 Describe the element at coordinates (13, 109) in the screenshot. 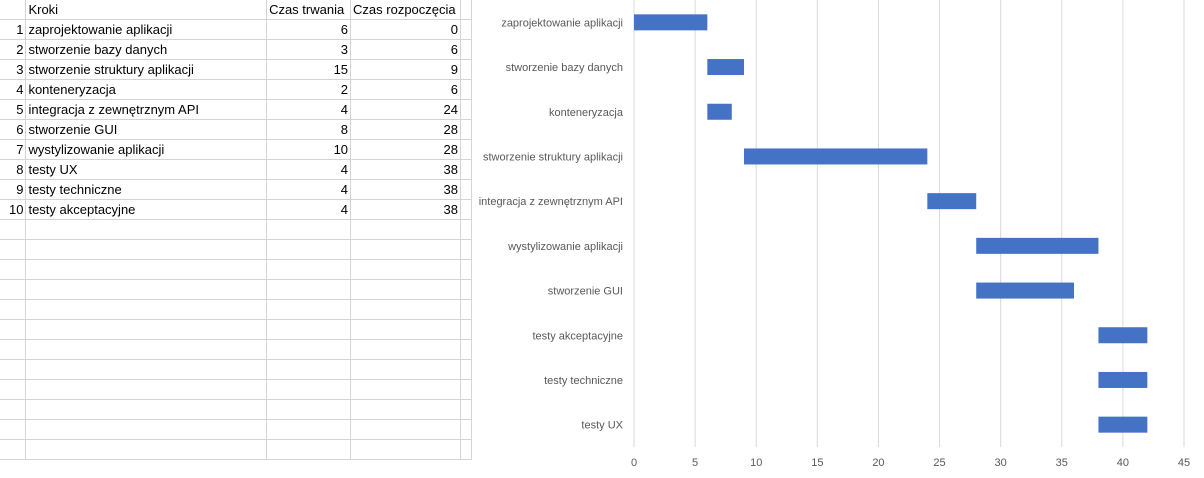

I see `row-index-cell: 5` at that location.